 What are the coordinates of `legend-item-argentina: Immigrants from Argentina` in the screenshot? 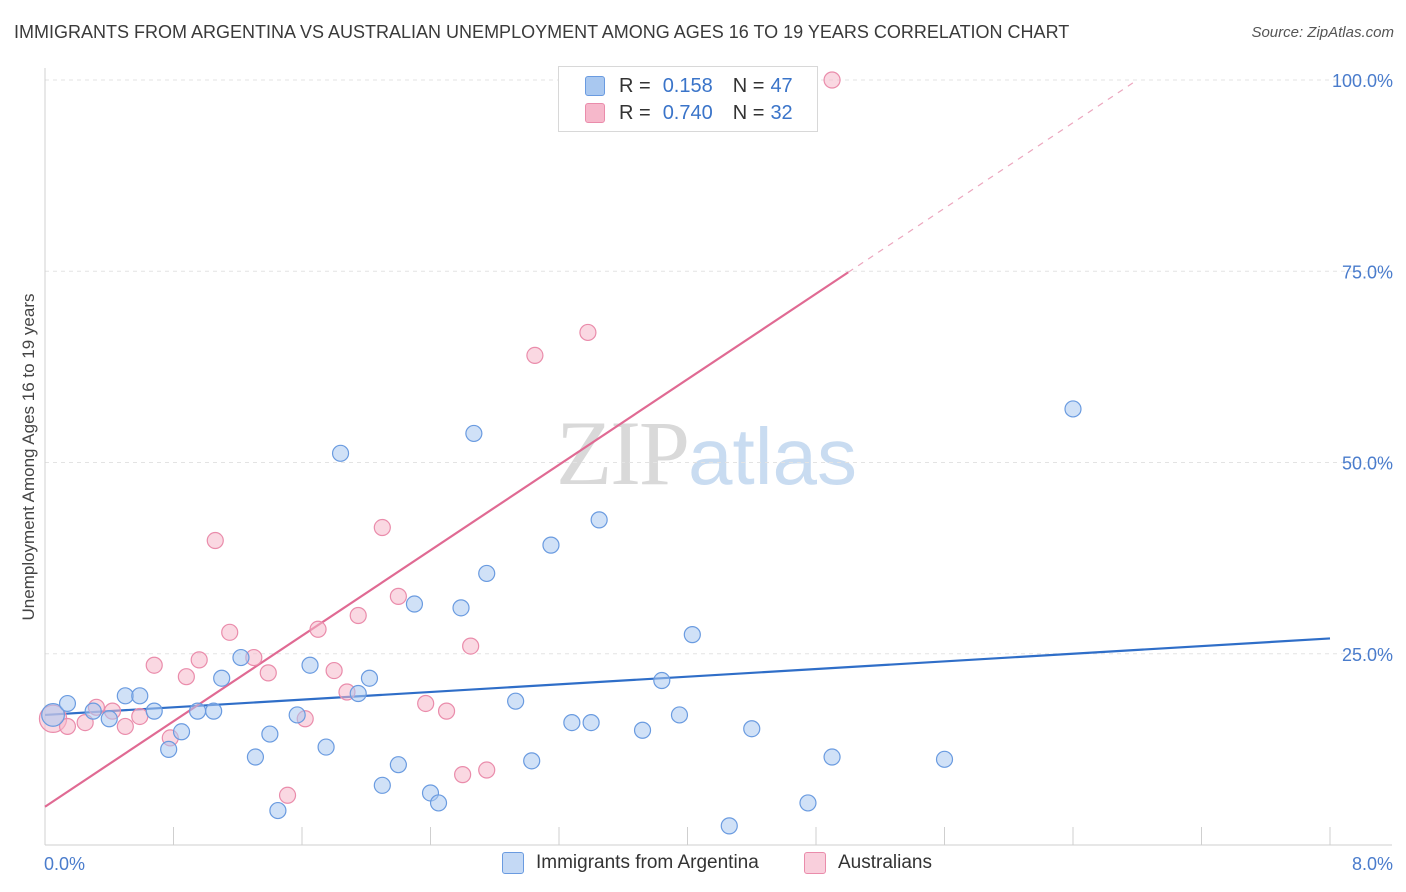 It's located at (630, 863).